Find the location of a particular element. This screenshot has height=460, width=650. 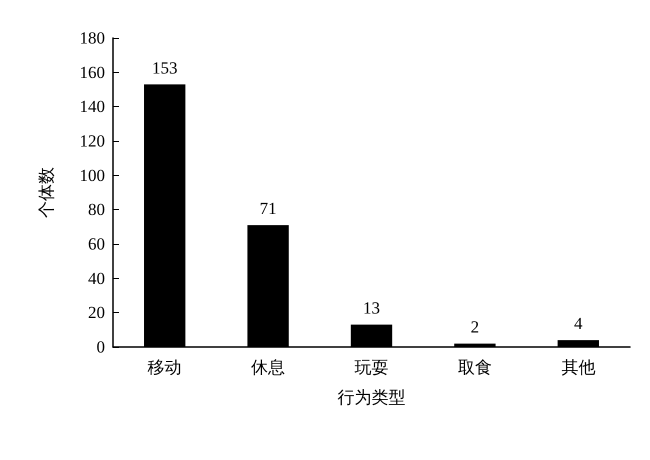

x-tick-label: 移动 is located at coordinates (165, 367).